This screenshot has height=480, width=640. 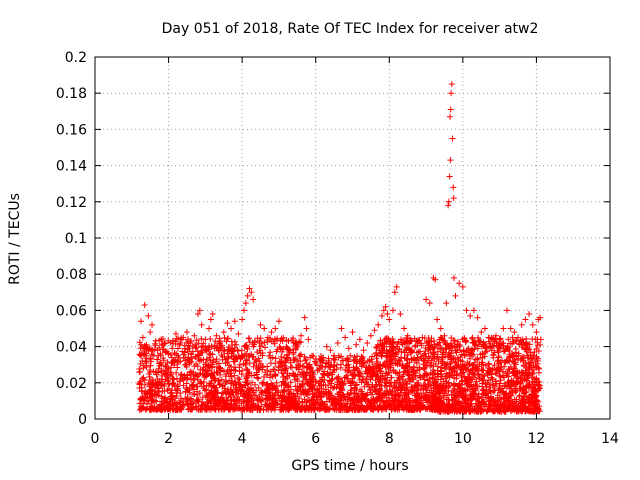 What do you see at coordinates (71, 167) in the screenshot?
I see `y-tick-label: 0.14` at bounding box center [71, 167].